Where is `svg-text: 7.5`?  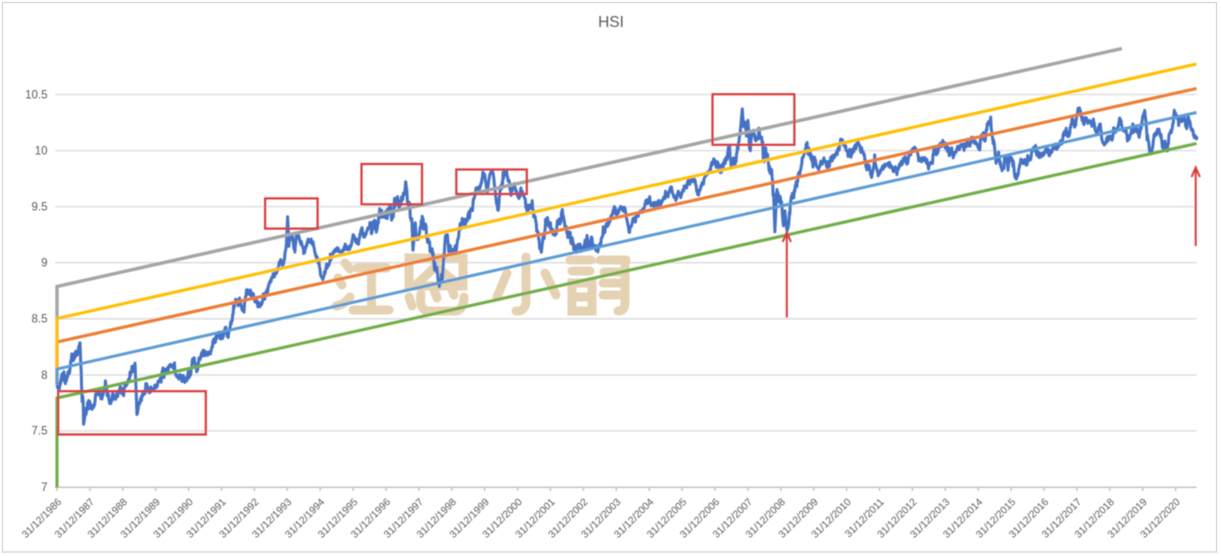
svg-text: 7.5 is located at coordinates (40, 432).